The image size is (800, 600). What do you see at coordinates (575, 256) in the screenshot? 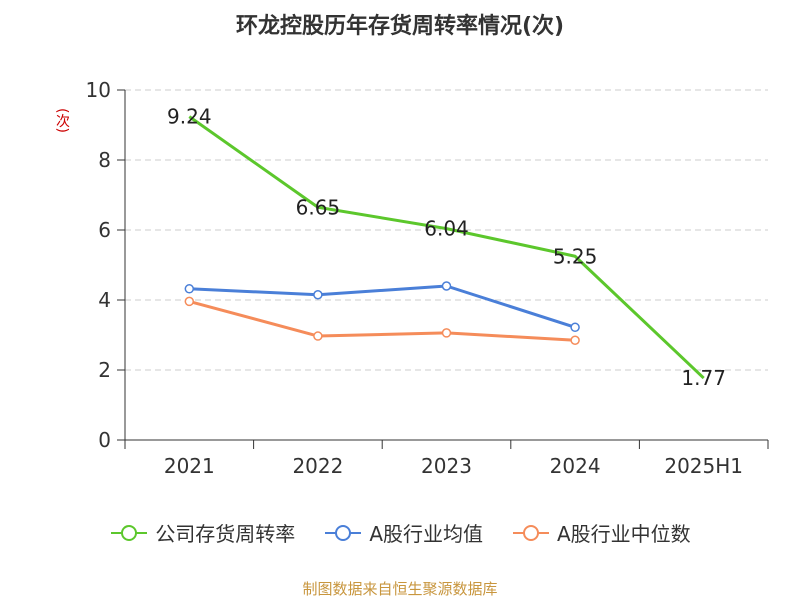
I see `data-label: 5.25` at bounding box center [575, 256].